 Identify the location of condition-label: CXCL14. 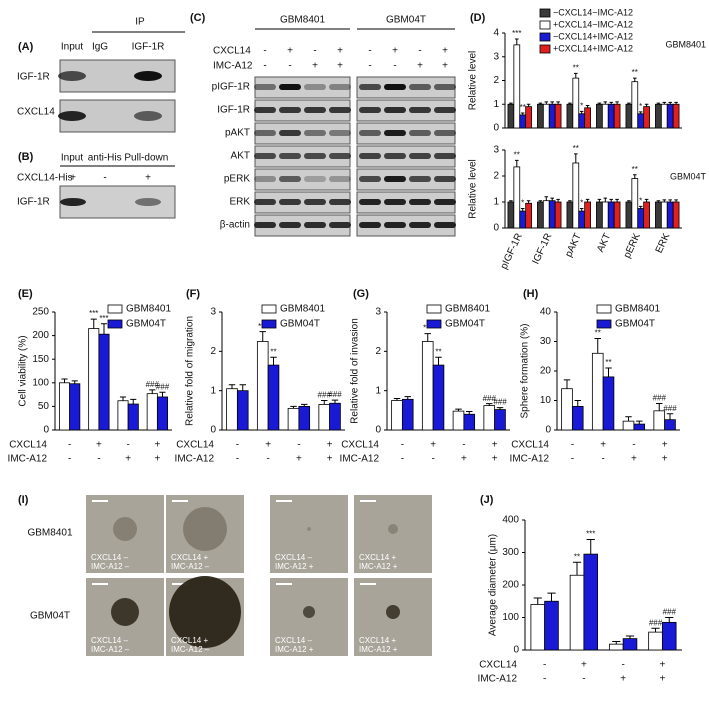
(498, 665).